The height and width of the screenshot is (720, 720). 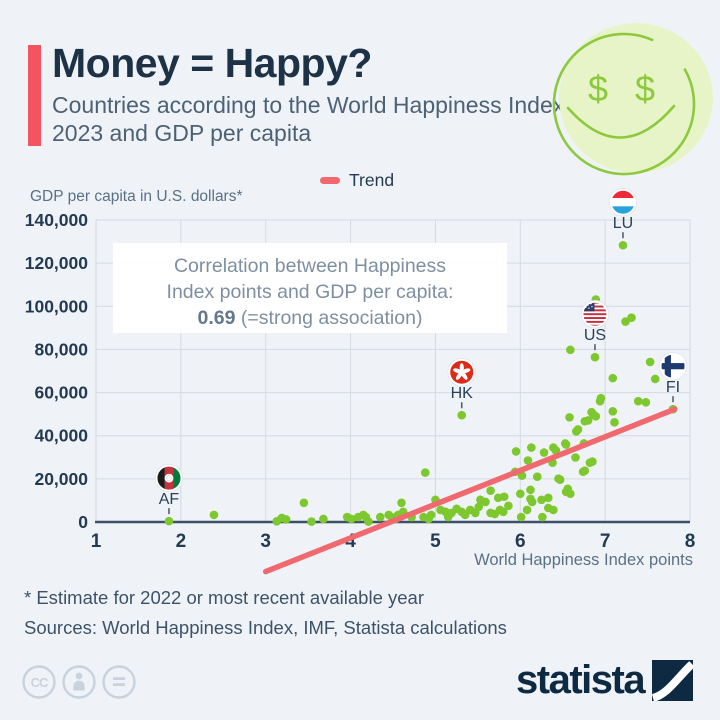 I want to click on x-tick-label: 5, so click(x=435, y=541).